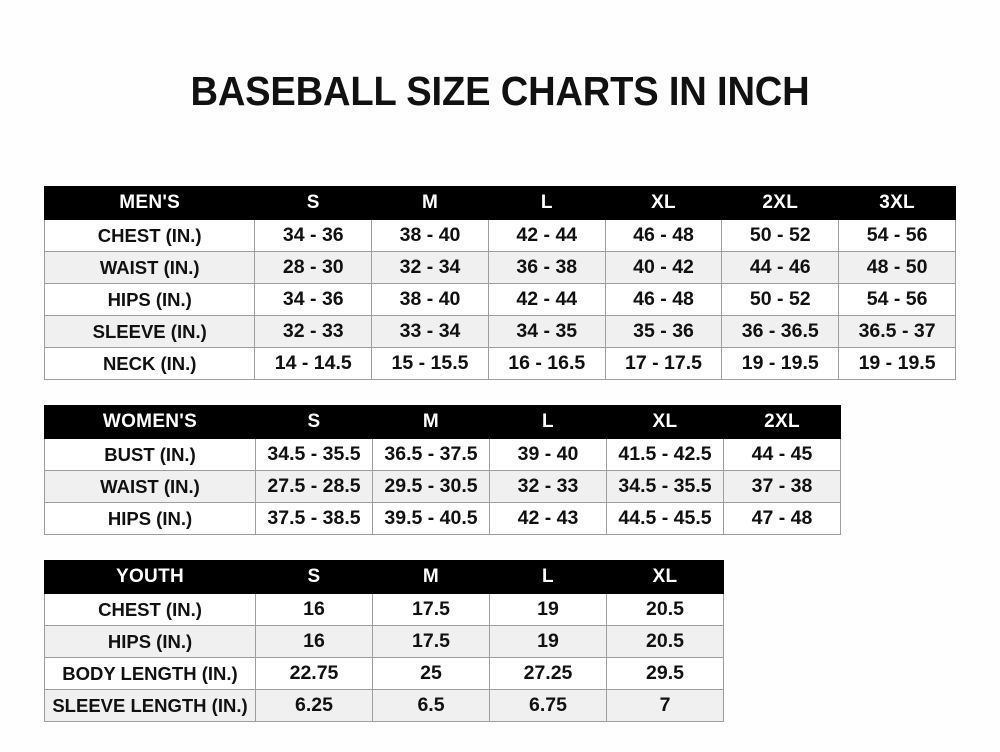 This screenshot has height=752, width=1000. I want to click on measurement-value: 29.5 - 30.5, so click(431, 486).